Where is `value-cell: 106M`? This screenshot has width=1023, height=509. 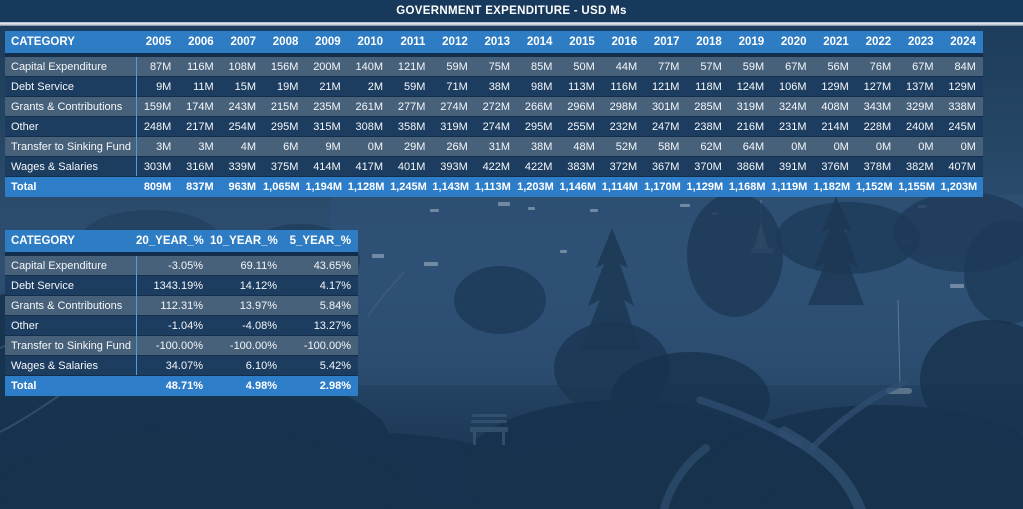 value-cell: 106M is located at coordinates (792, 86).